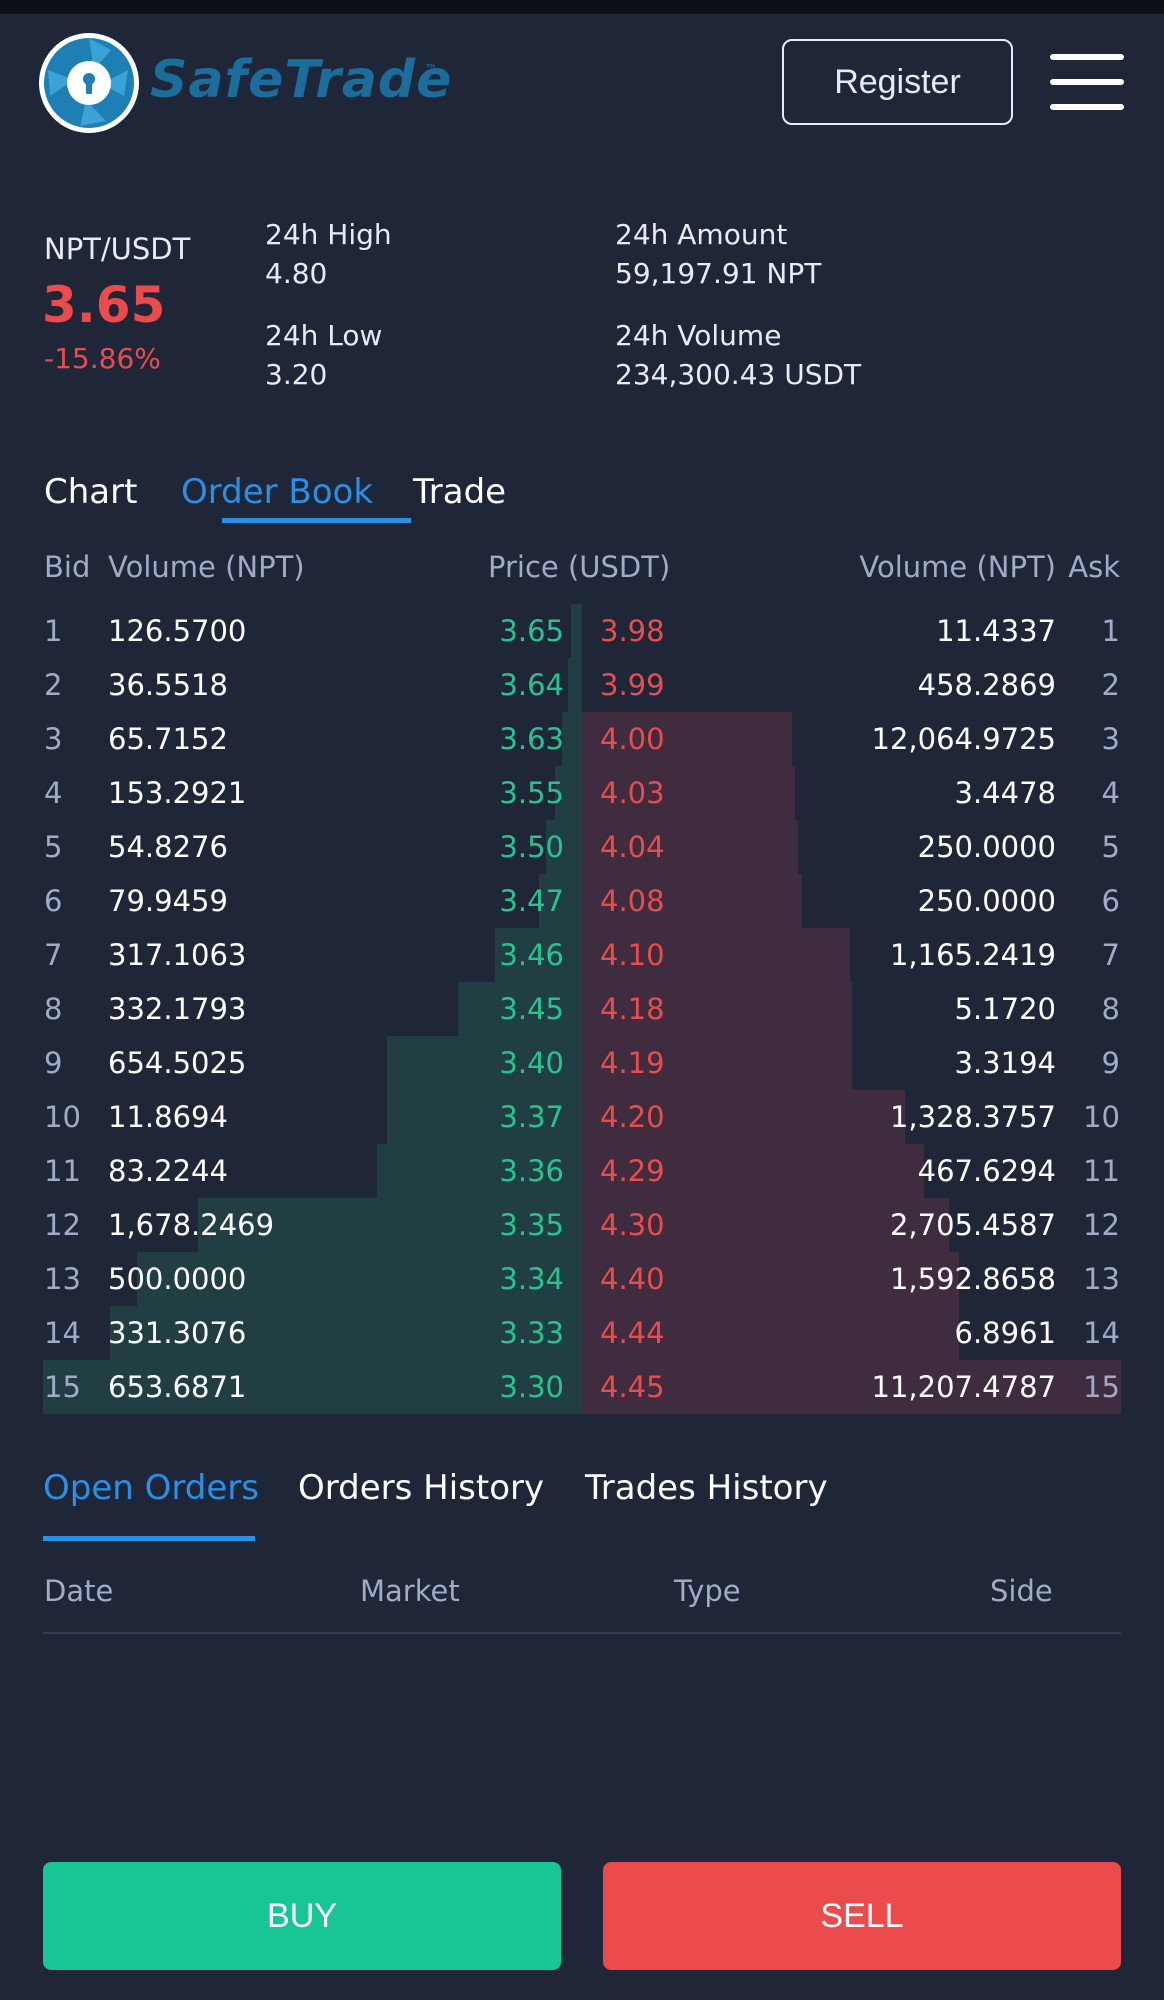  What do you see at coordinates (964, 739) in the screenshot?
I see `ask-volume: 12,064.9725` at bounding box center [964, 739].